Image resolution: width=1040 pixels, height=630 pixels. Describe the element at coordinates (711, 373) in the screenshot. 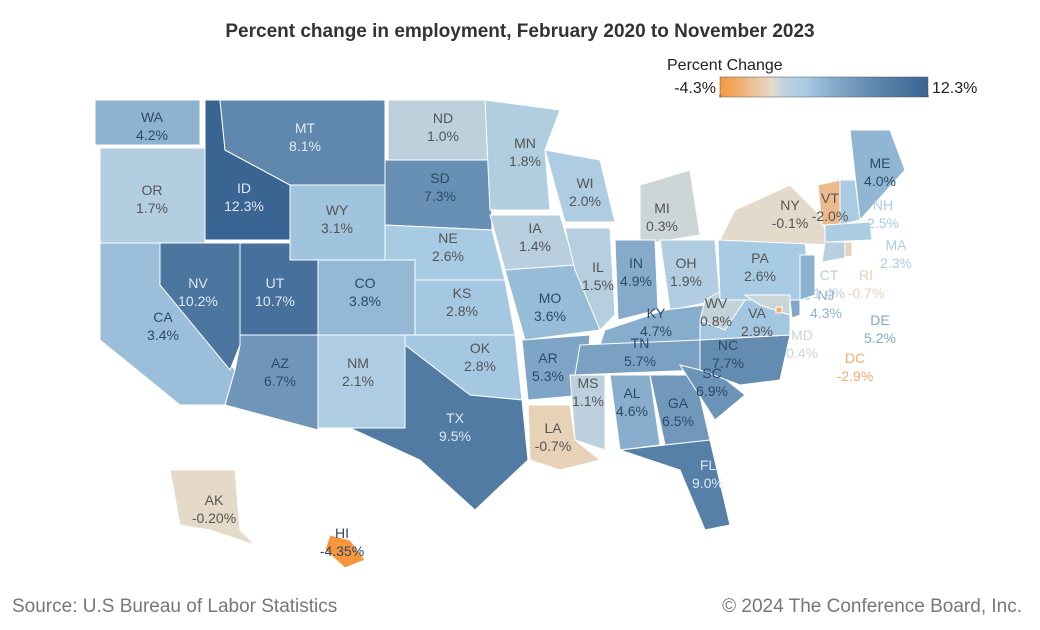

I see `state-name: SC` at that location.